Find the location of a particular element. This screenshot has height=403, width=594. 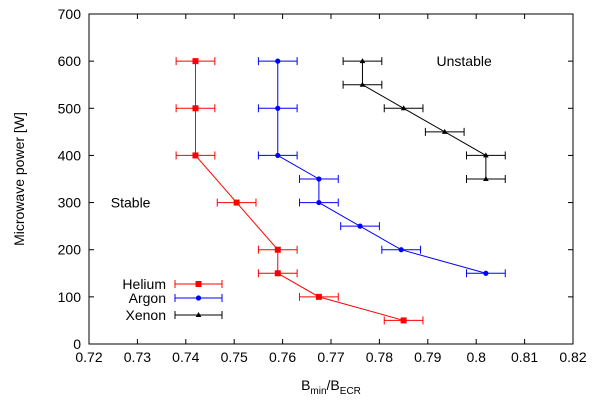

y-axis-label: Microwave power [W] is located at coordinates (19, 179).